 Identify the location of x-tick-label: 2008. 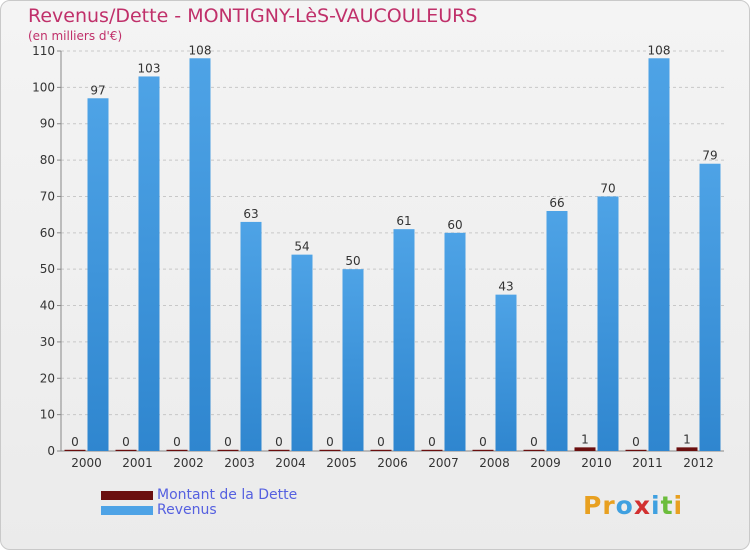
(494, 463).